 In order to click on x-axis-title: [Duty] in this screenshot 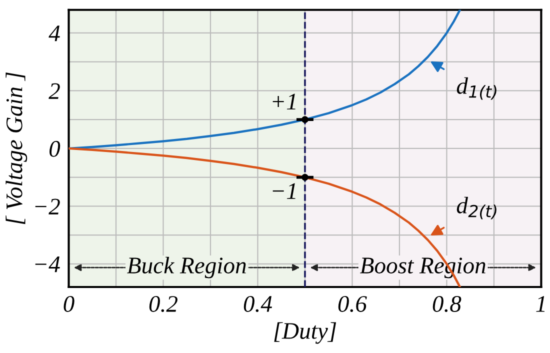, I will do `click(305, 333)`.